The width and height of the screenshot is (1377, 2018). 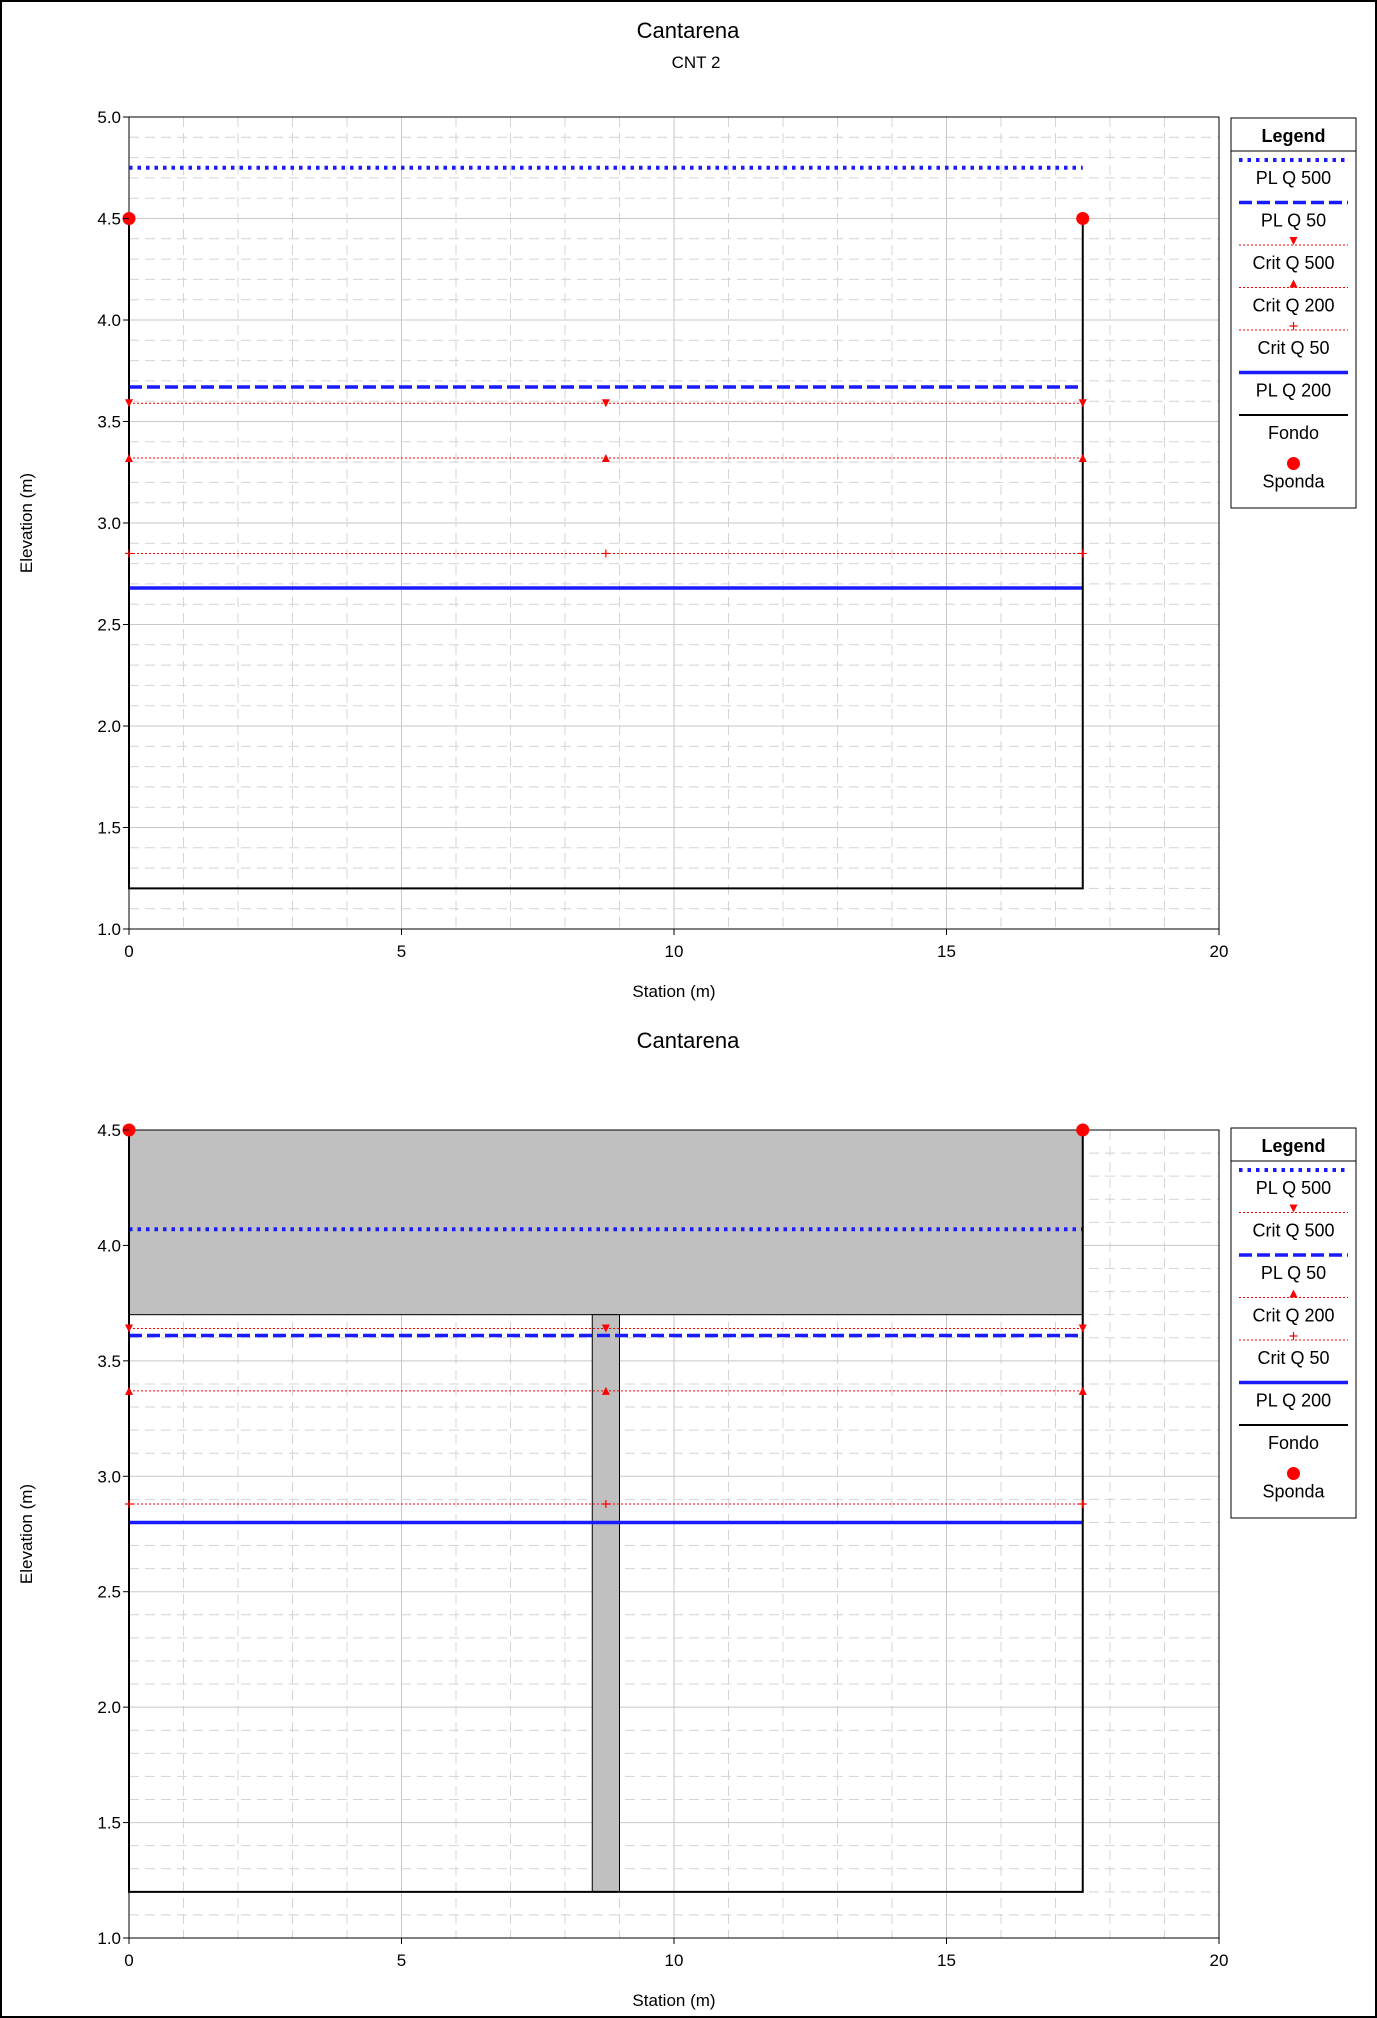 What do you see at coordinates (1293, 1473) in the screenshot?
I see `legend-swatch` at bounding box center [1293, 1473].